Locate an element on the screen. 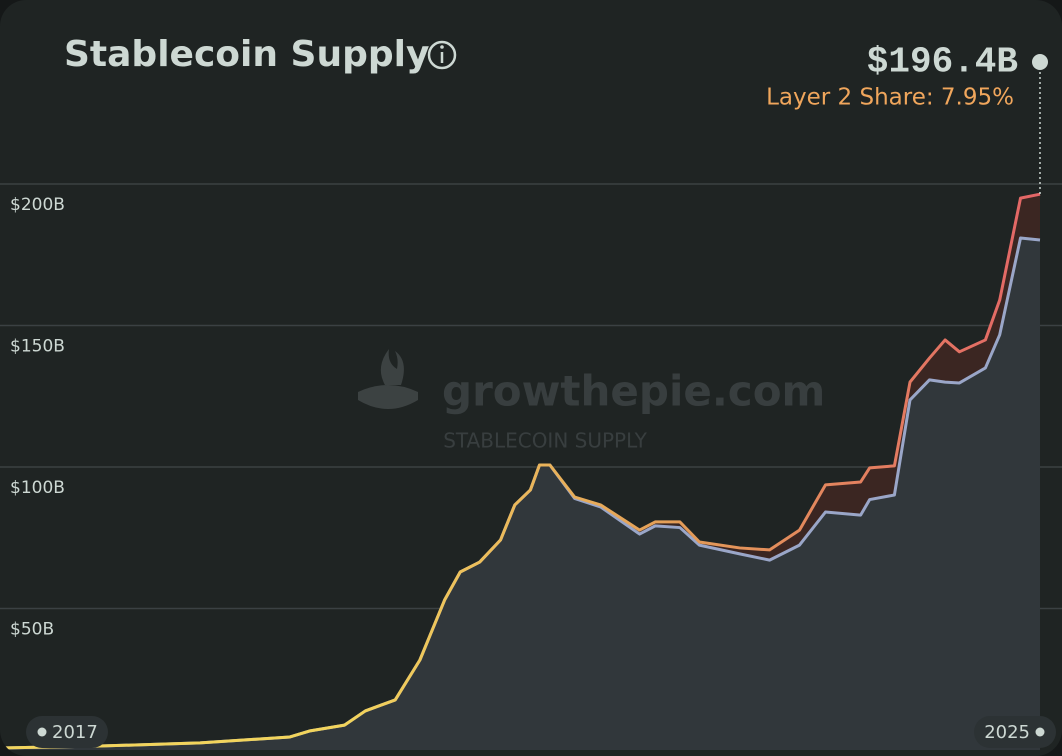  info-icon is located at coordinates (442, 55).